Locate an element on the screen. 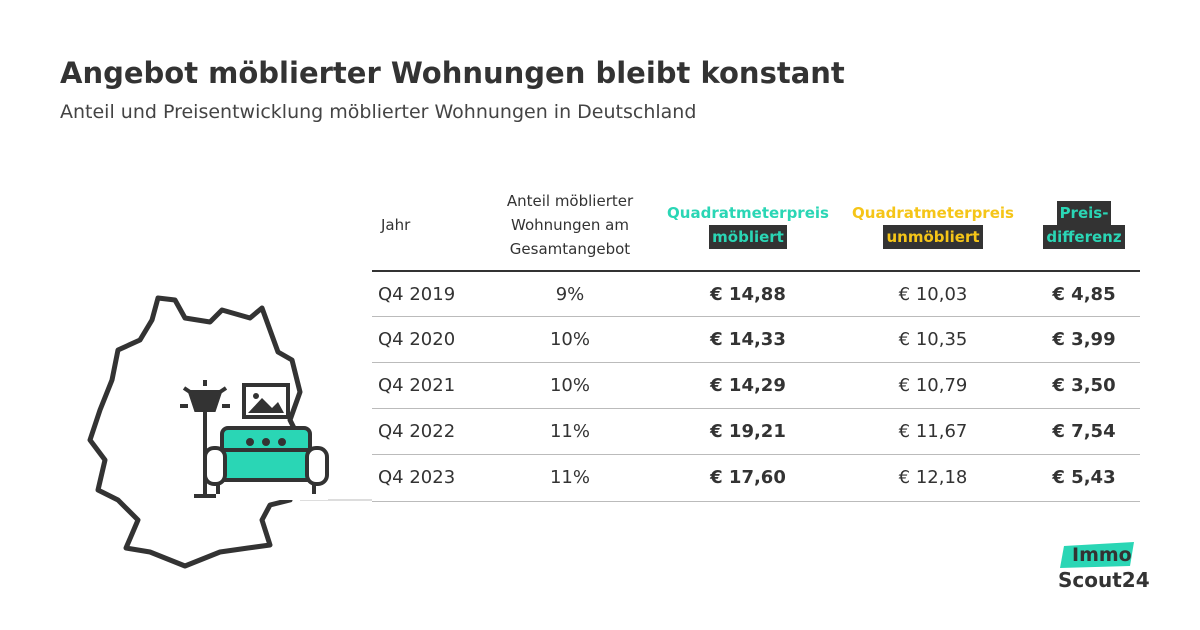  table-cell: € 14,33 is located at coordinates (748, 339).